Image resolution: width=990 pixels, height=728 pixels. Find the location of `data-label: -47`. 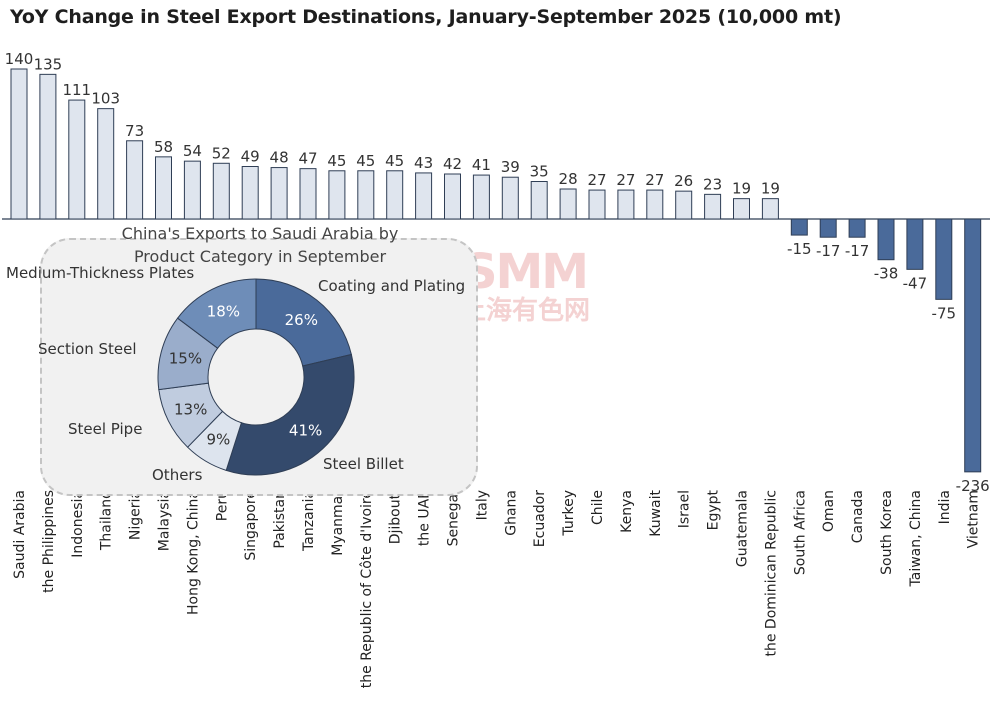

data-label: -47 is located at coordinates (915, 283).